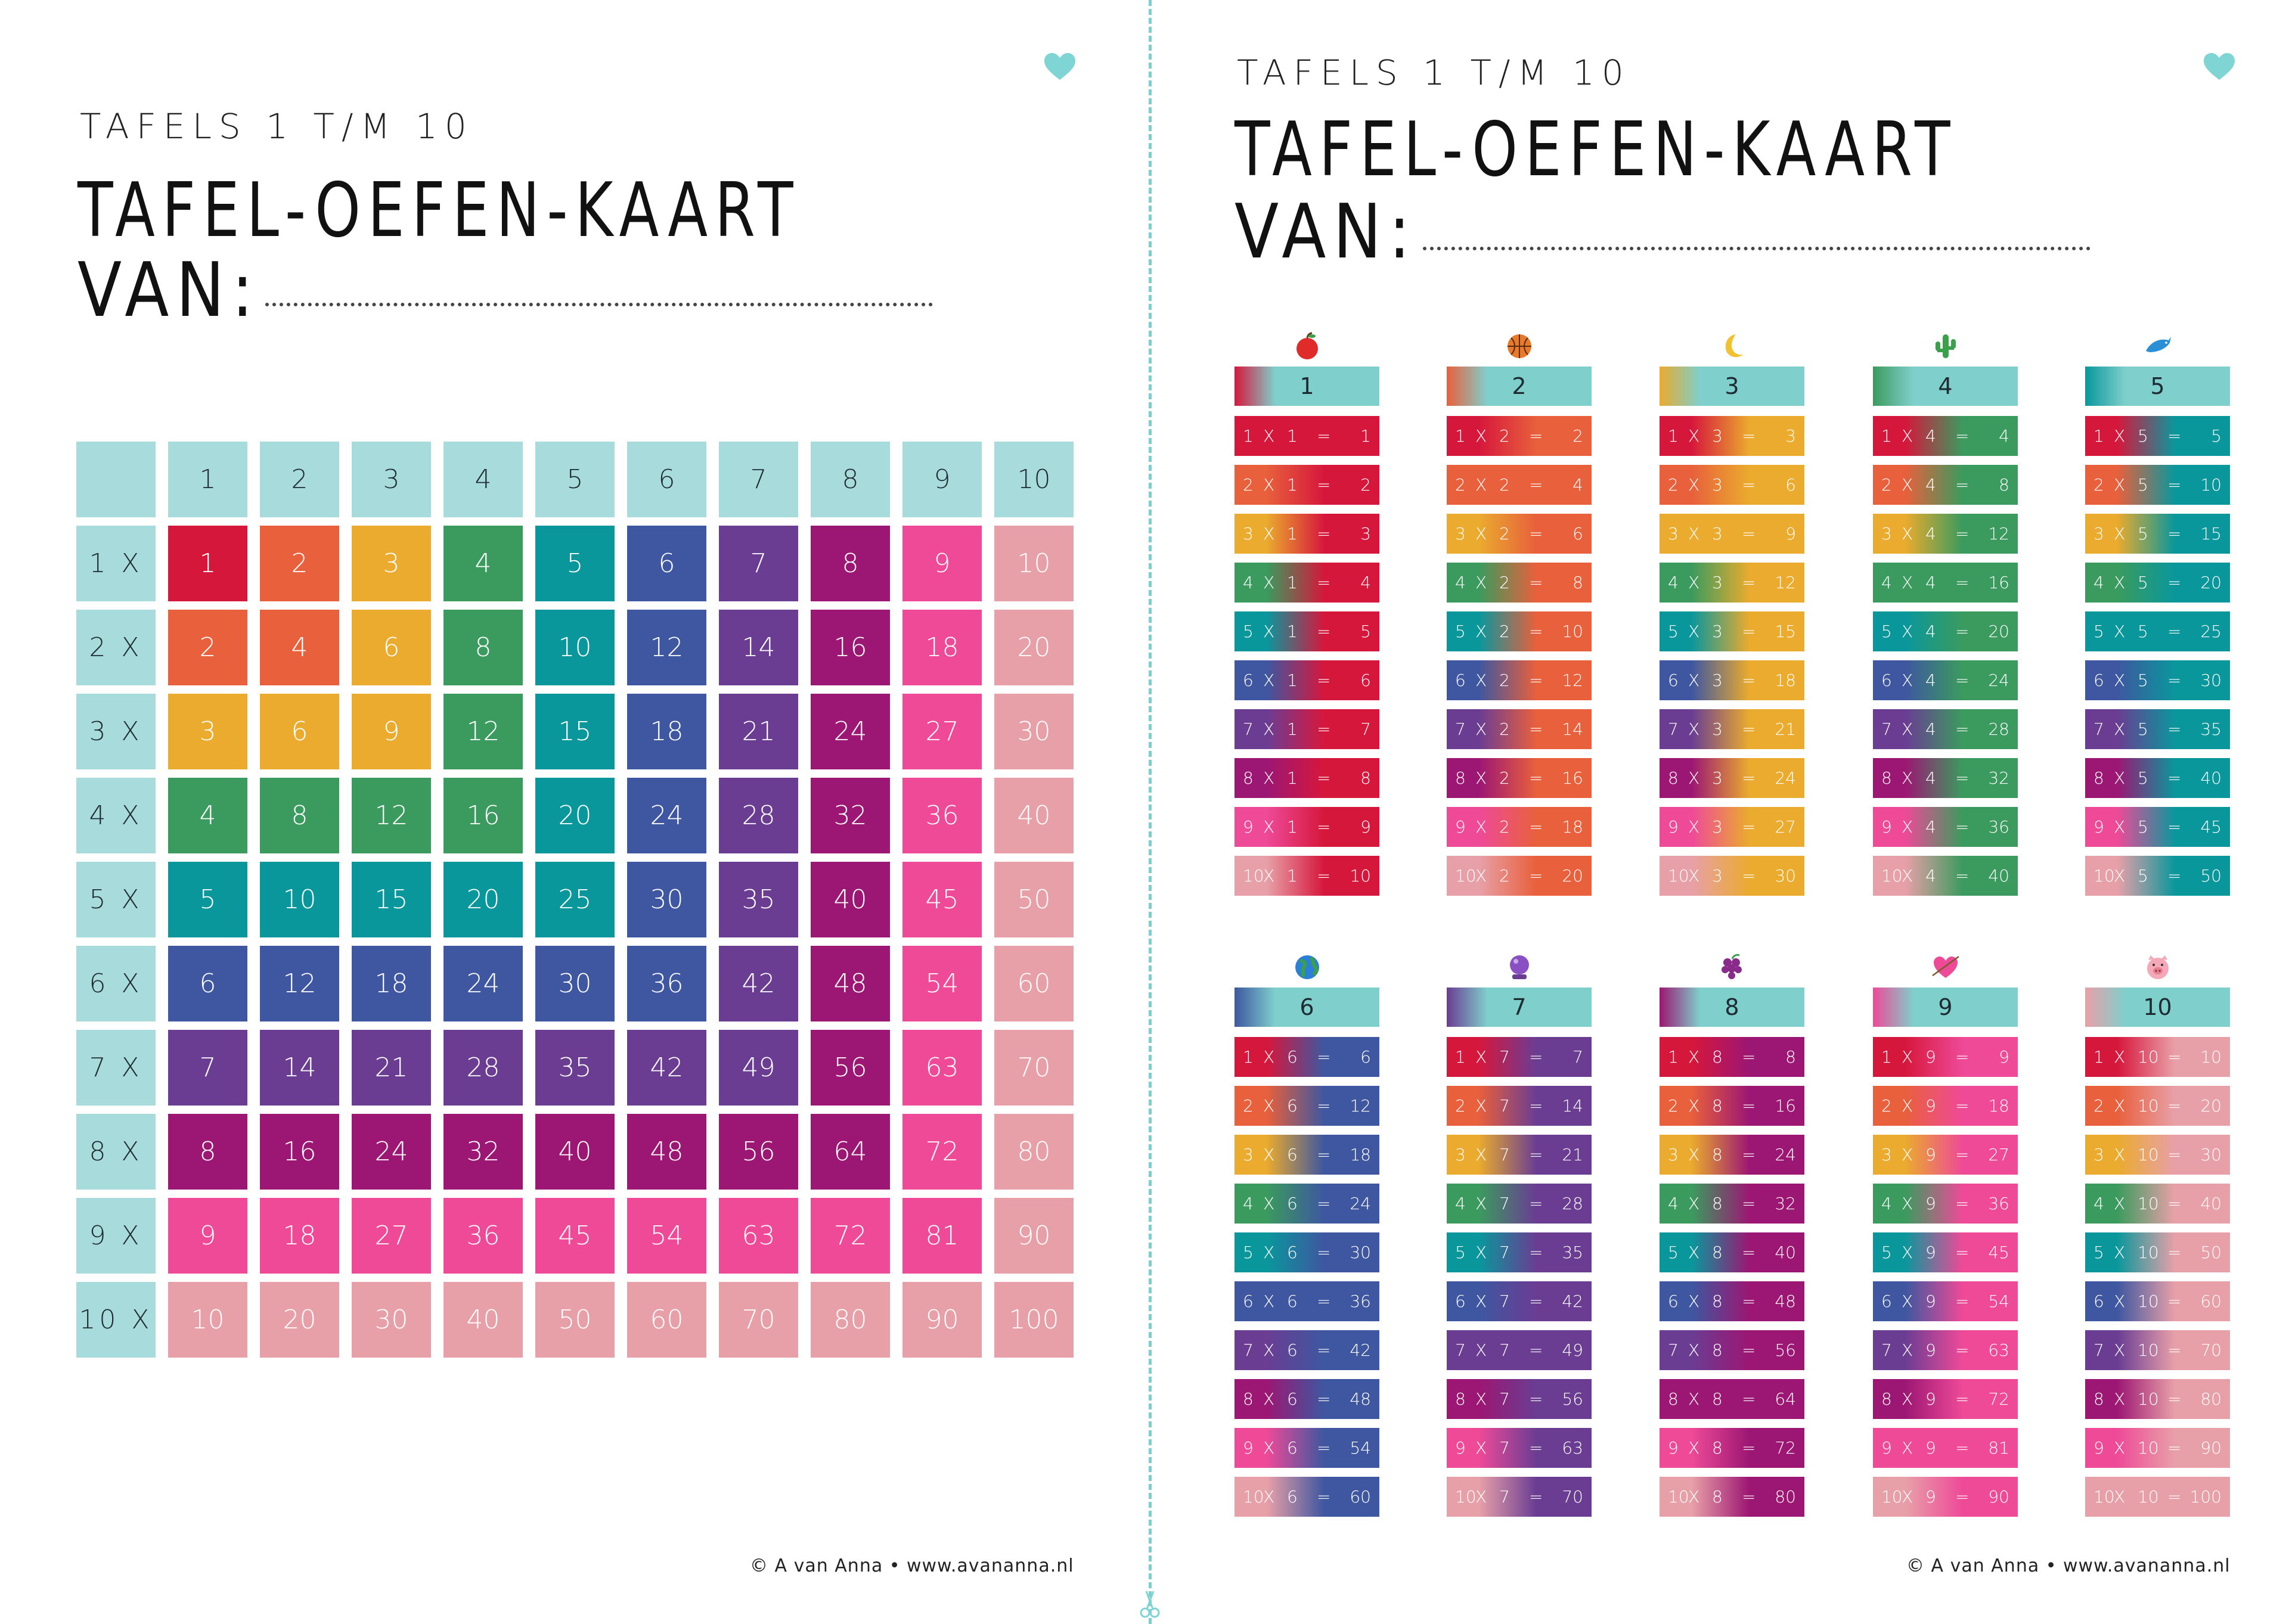 This screenshot has width=2289, height=1624. I want to click on row-table-number: 2, so click(1504, 631).